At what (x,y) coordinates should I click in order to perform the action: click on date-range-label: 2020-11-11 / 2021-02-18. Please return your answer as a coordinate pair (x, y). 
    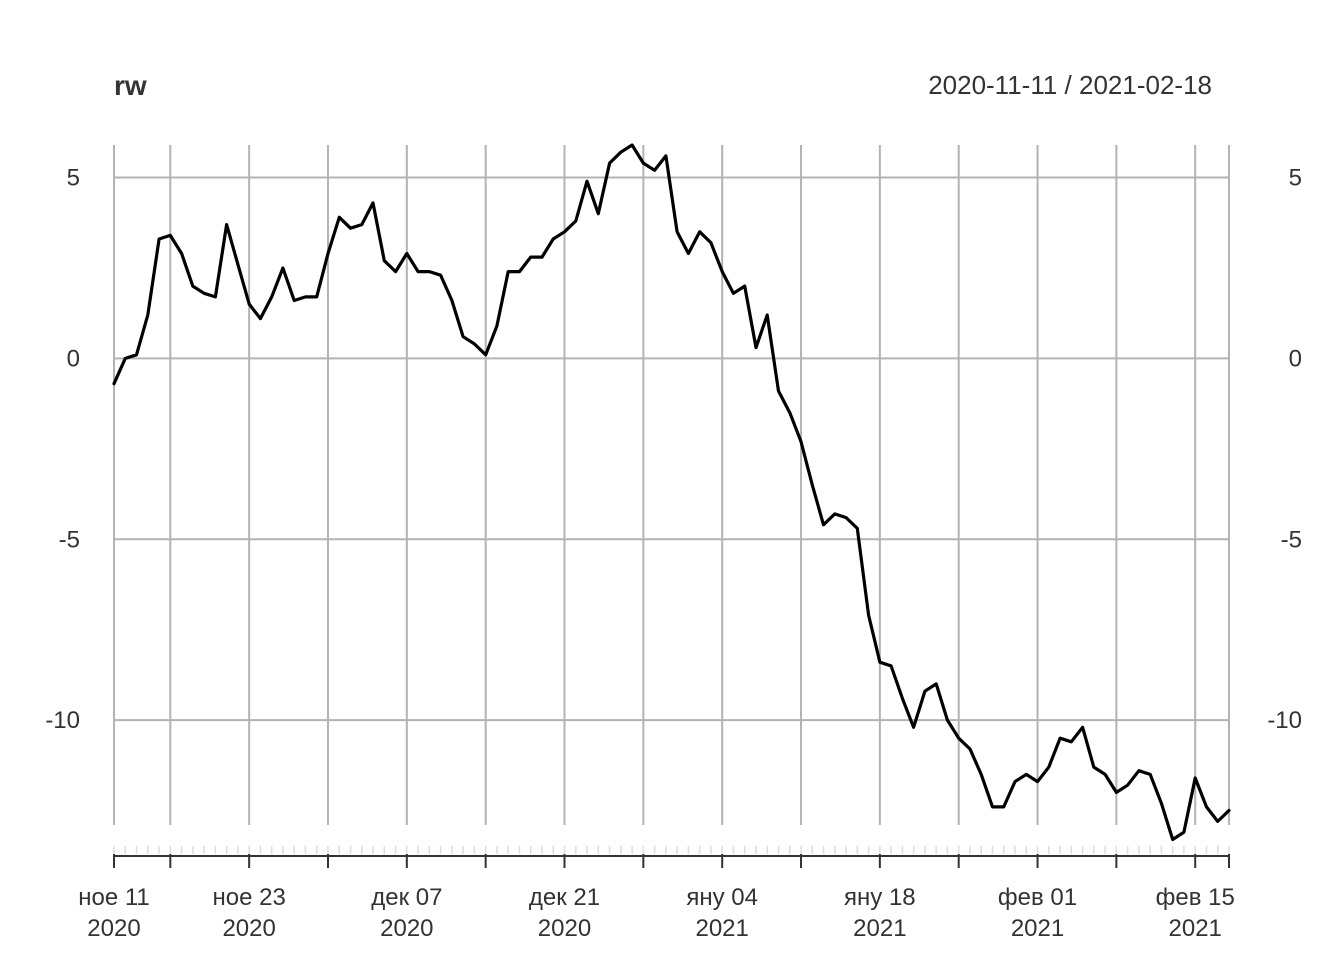
    Looking at the image, I should click on (1070, 85).